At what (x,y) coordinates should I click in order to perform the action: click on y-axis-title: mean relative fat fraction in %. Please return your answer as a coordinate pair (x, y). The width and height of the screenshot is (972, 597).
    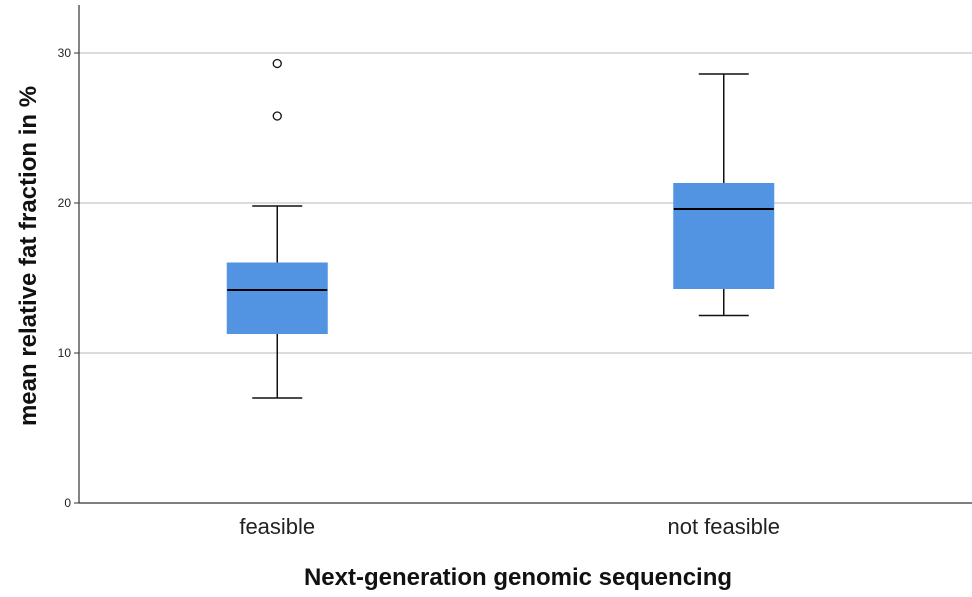
    Looking at the image, I should click on (28, 256).